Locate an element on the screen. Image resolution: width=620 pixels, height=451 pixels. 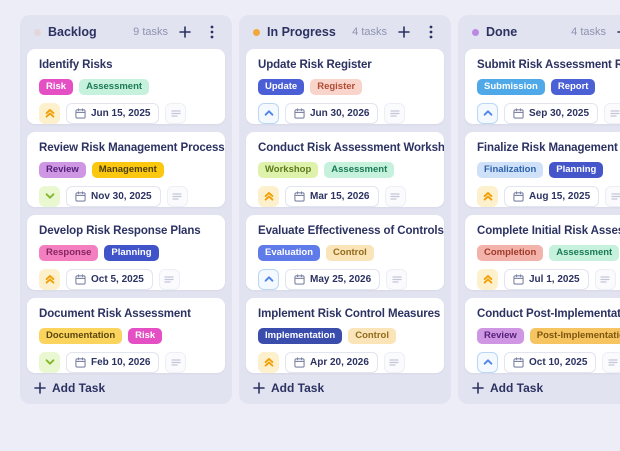
task-tag: Response is located at coordinates (69, 253).